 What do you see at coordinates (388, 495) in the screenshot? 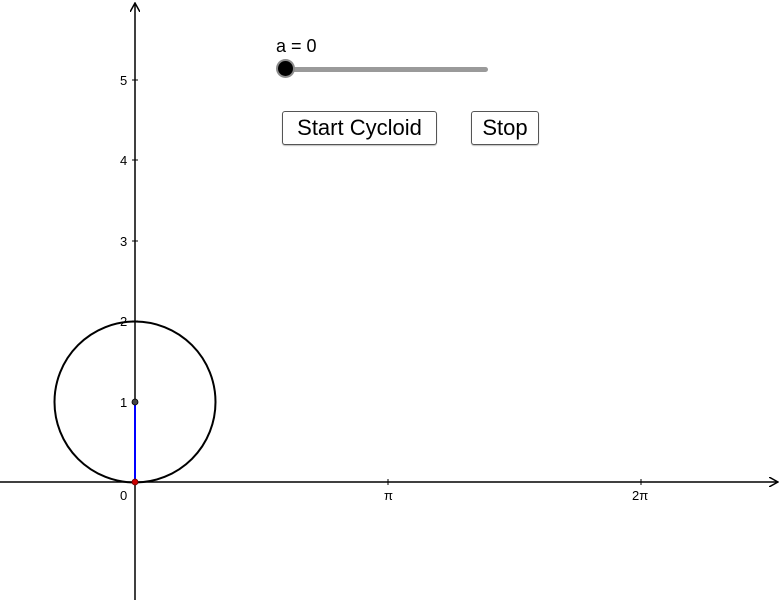
I see `x-tick-label-pi: π` at bounding box center [388, 495].